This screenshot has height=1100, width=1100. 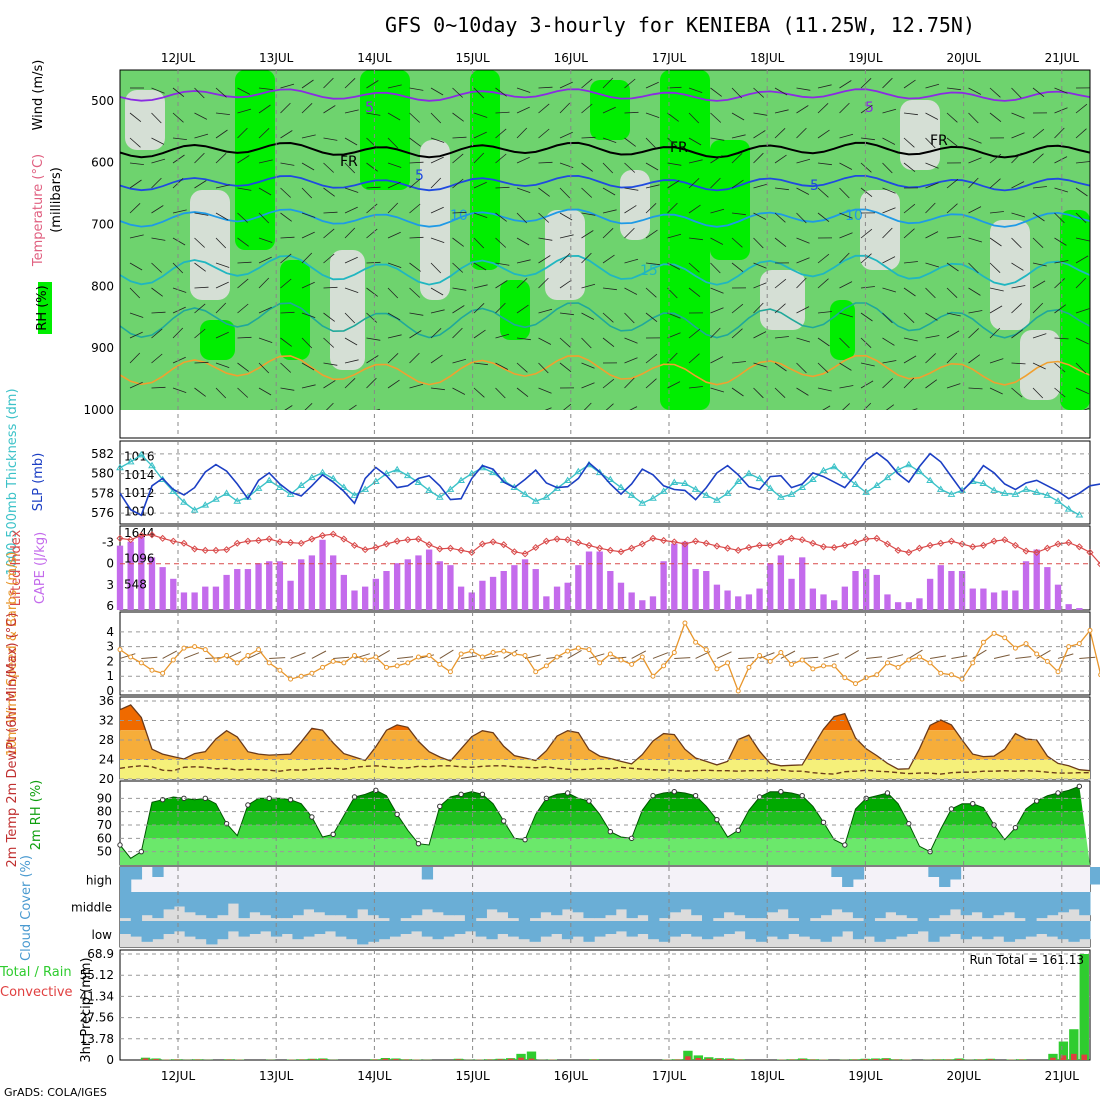 I want to click on rh-point, so click(x=461, y=794).